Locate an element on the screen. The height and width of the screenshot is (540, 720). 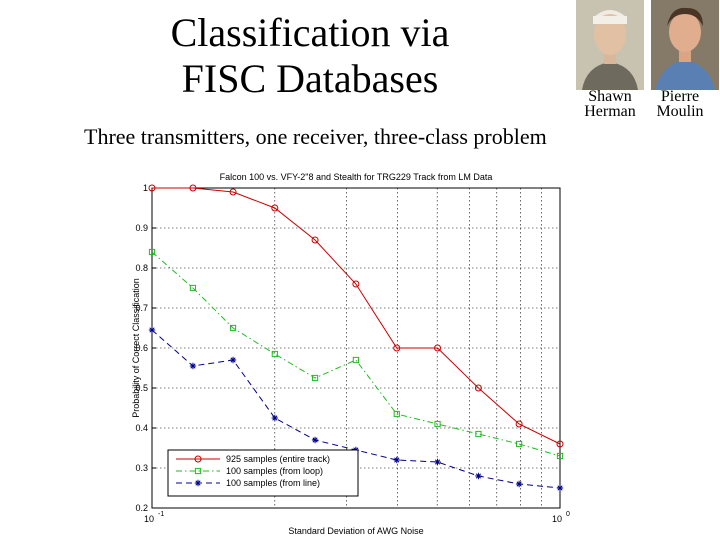
y-tick-label: 0.9 is located at coordinates (141, 228).